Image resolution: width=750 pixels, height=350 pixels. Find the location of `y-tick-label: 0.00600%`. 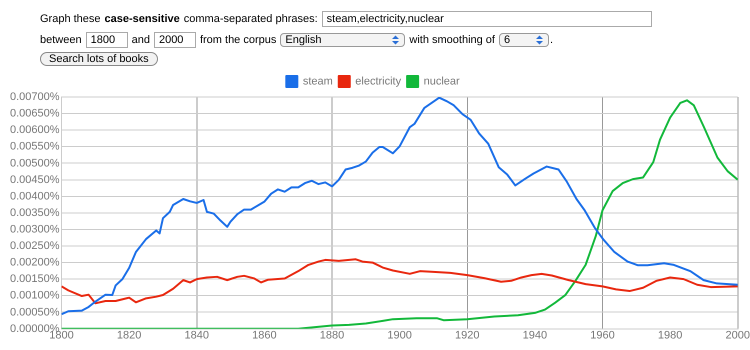

y-tick-label: 0.00600% is located at coordinates (35, 130).